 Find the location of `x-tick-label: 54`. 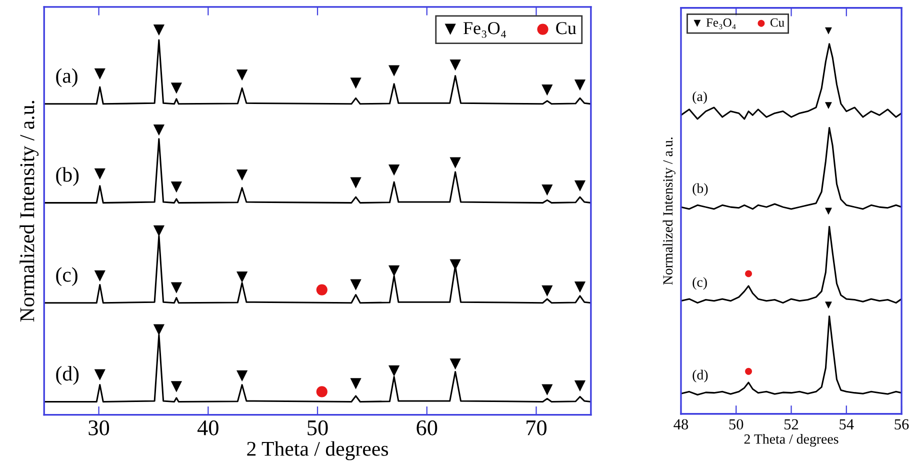

x-tick-label: 54 is located at coordinates (847, 424).